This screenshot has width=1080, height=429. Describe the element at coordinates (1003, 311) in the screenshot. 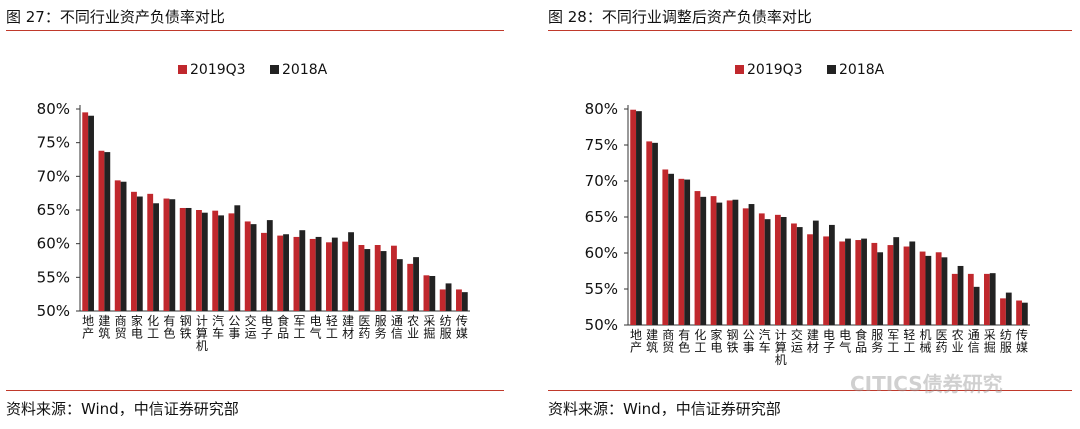

I see `bar-2019Q3-纺服` at that location.